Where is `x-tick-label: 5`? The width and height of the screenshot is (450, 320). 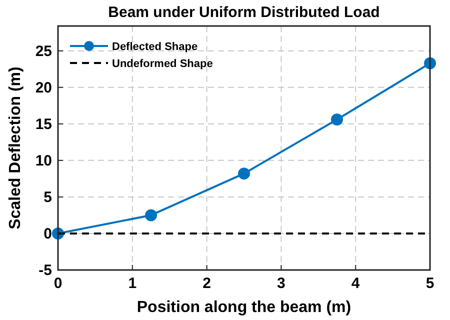 x-tick-label: 5 is located at coordinates (430, 283).